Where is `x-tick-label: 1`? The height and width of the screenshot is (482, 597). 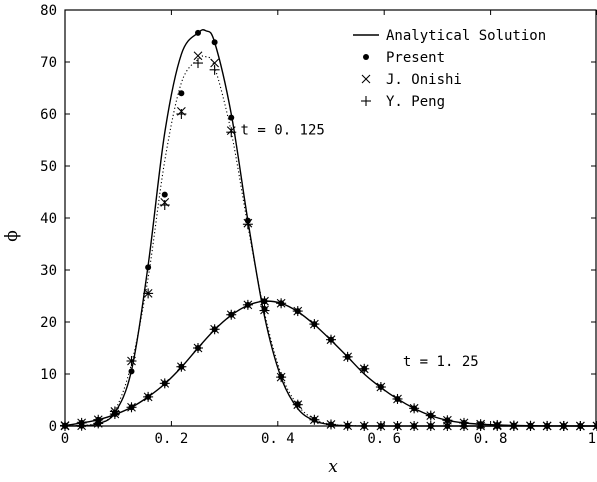
x-tick-label: 1 is located at coordinates (592, 439).